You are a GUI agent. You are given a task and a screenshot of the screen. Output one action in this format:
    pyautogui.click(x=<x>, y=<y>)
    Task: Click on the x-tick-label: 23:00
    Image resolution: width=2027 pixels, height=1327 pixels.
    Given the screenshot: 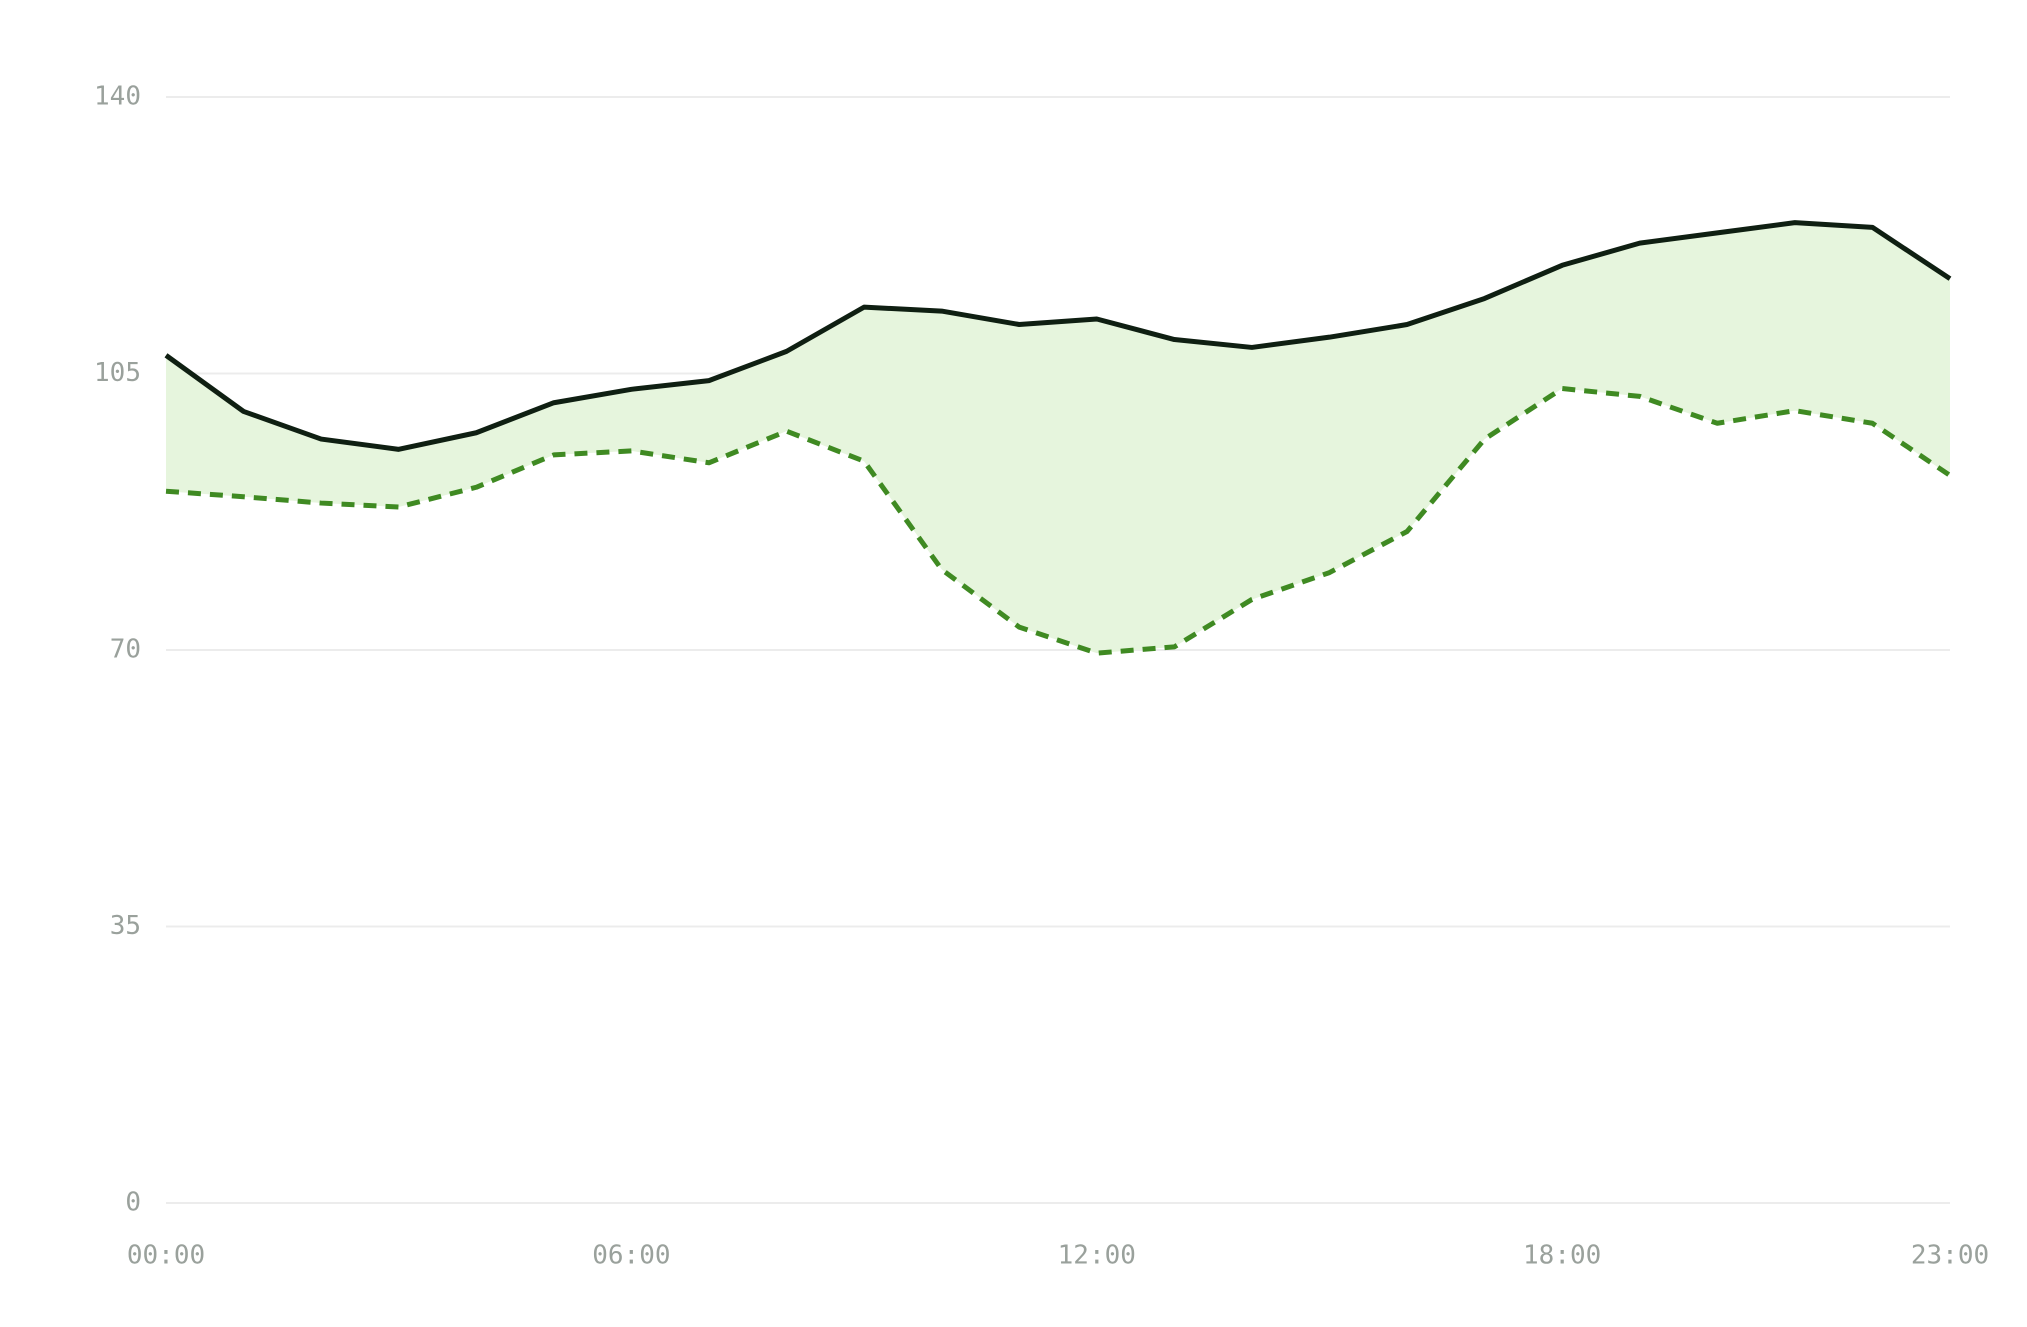 What is the action you would take?
    pyautogui.click(x=1950, y=1256)
    